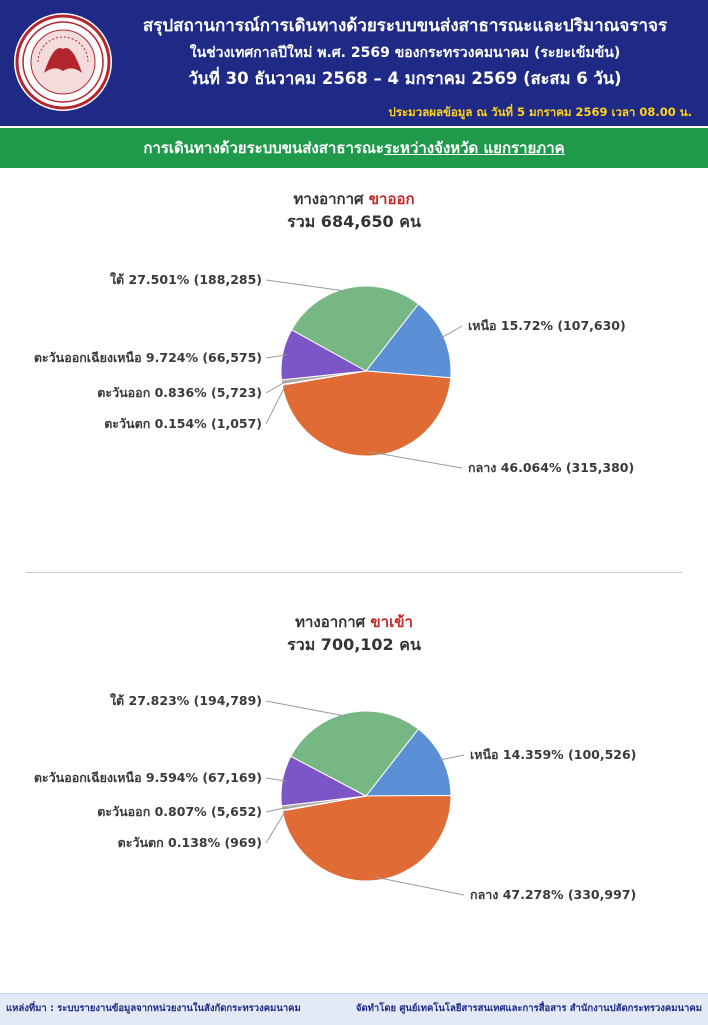 This screenshot has width=708, height=1025. What do you see at coordinates (366, 838) in the screenshot?
I see `pie-slice-inbound-central` at bounding box center [366, 838].